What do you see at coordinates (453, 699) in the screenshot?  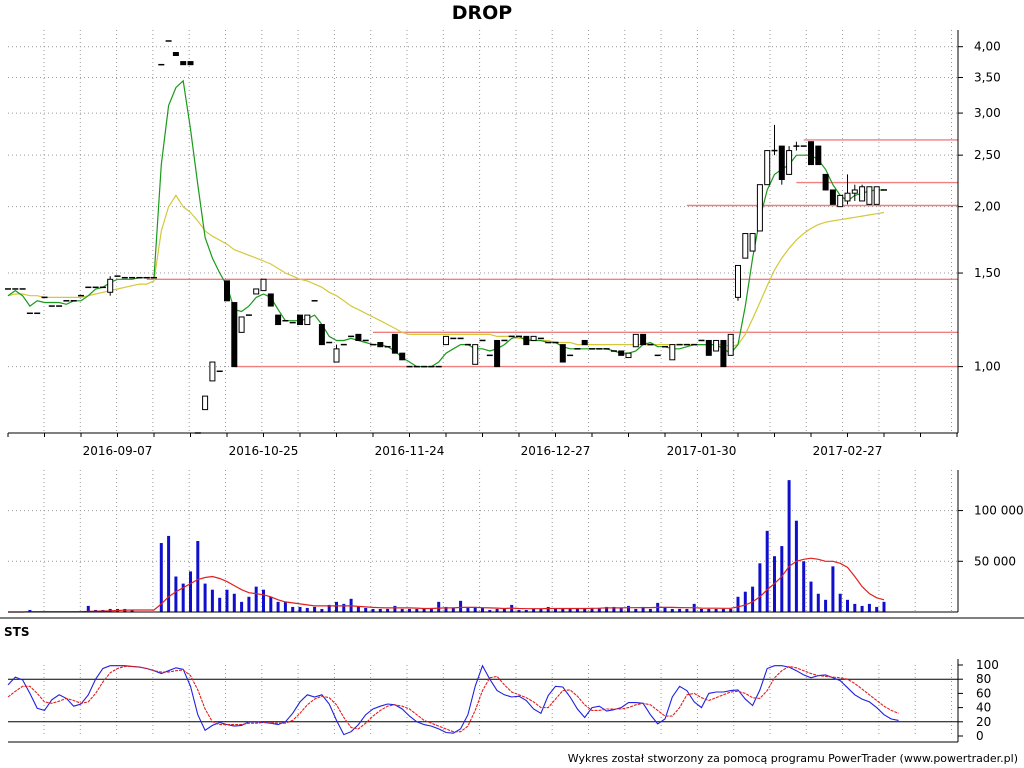 I see `sts-d-line` at bounding box center [453, 699].